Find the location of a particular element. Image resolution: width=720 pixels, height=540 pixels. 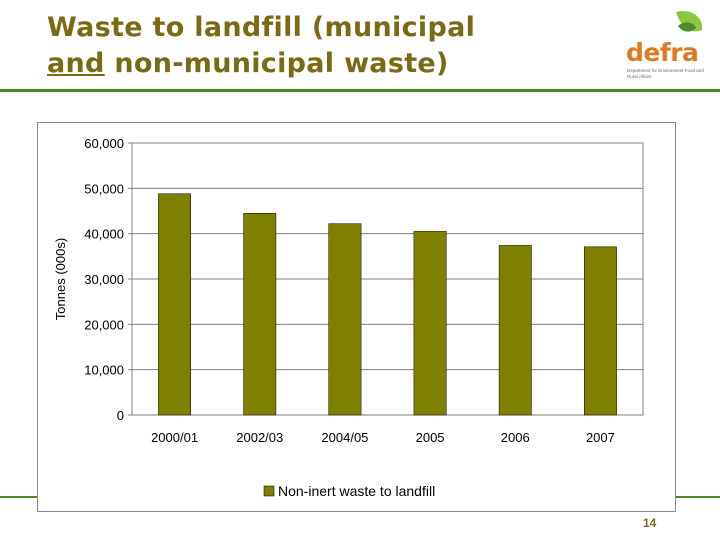

y-axis-label: Tonnes (000s) is located at coordinates (60, 279).